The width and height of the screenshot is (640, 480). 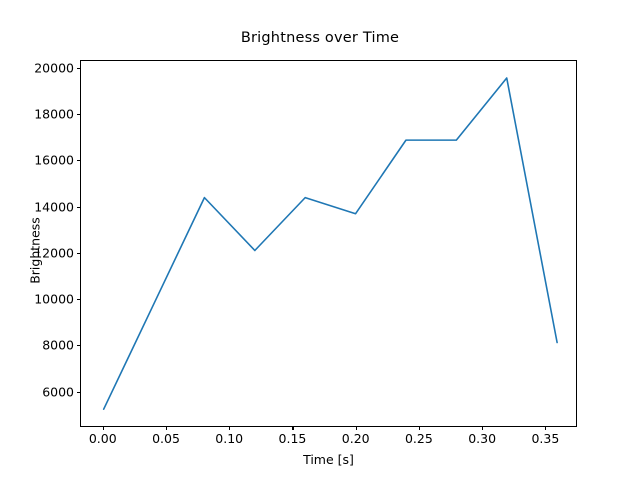 What do you see at coordinates (54, 160) in the screenshot?
I see `y-tick-label: 16000` at bounding box center [54, 160].